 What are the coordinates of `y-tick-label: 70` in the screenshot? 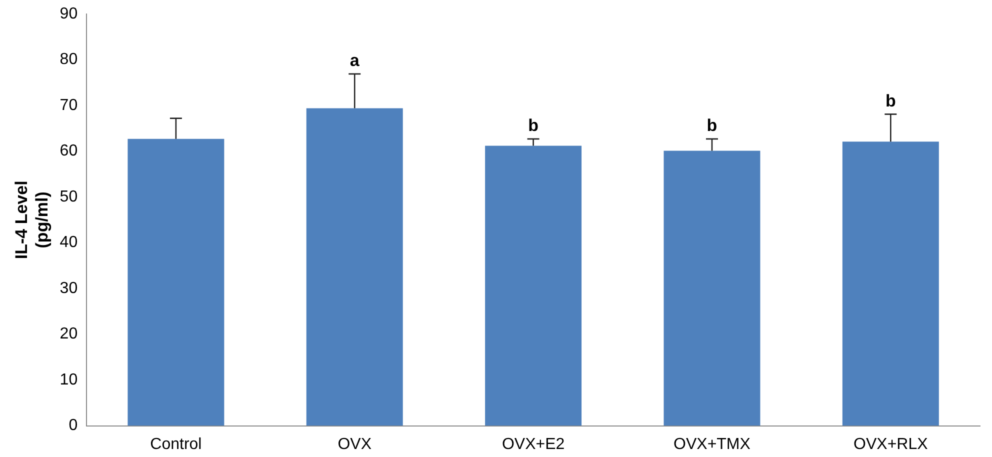 It's located at (69, 105).